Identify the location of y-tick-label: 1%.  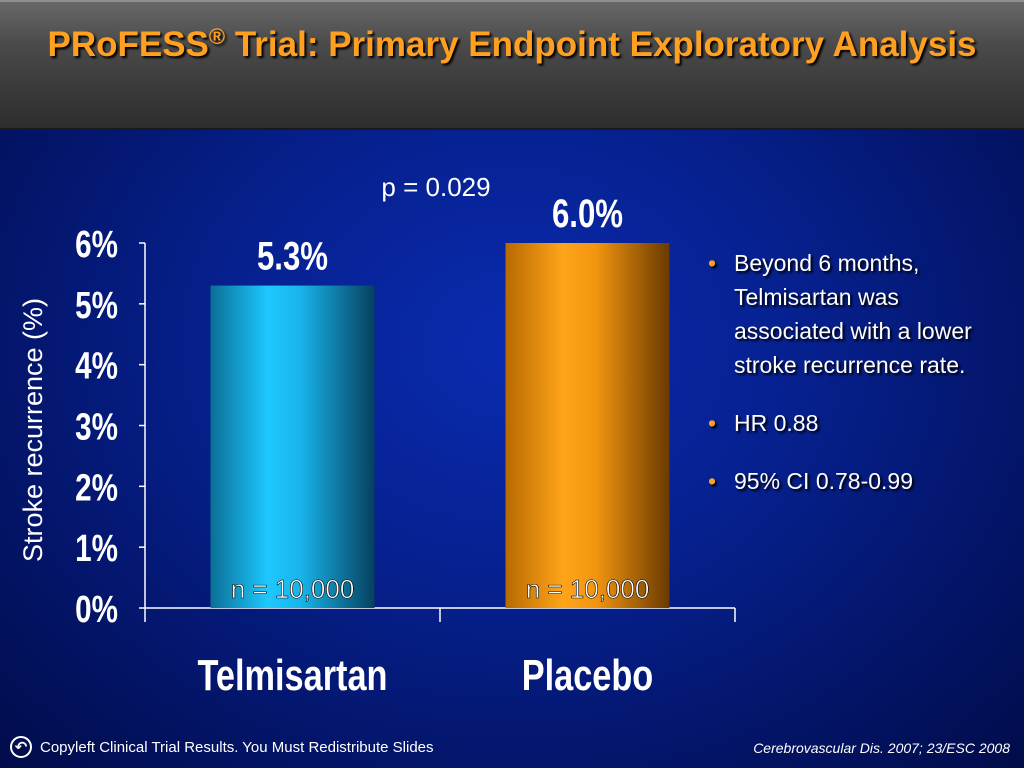
(96, 549).